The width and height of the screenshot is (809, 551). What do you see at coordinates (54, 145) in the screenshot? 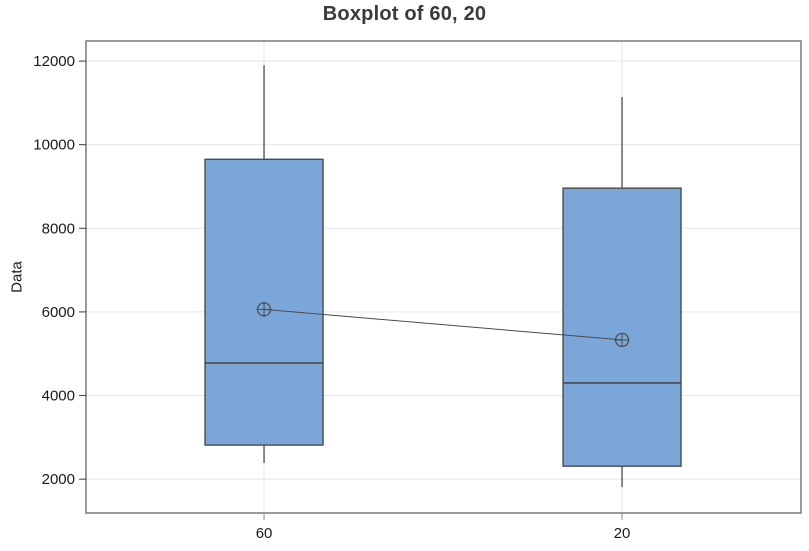
I see `y-tick-label: 10000` at bounding box center [54, 145].